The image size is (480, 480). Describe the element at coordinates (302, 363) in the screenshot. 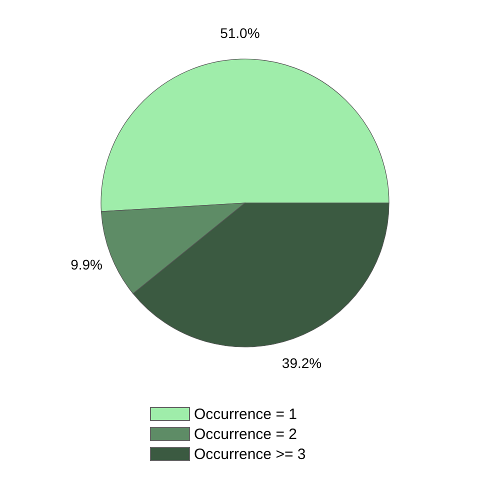

I see `data-label: 39.2%` at that location.